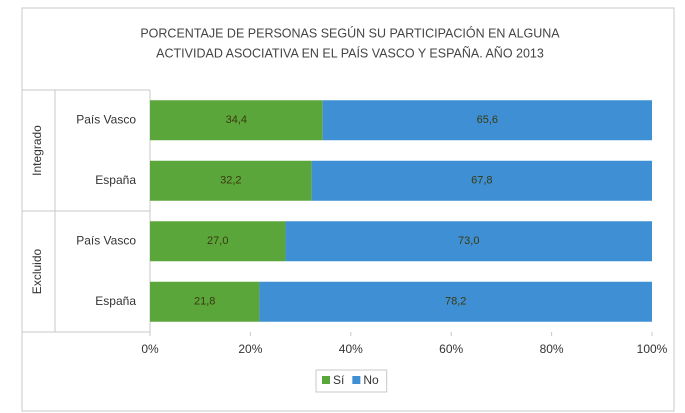 The height and width of the screenshot is (413, 685). What do you see at coordinates (451, 349) in the screenshot?
I see `x-tick-label: 60%` at bounding box center [451, 349].